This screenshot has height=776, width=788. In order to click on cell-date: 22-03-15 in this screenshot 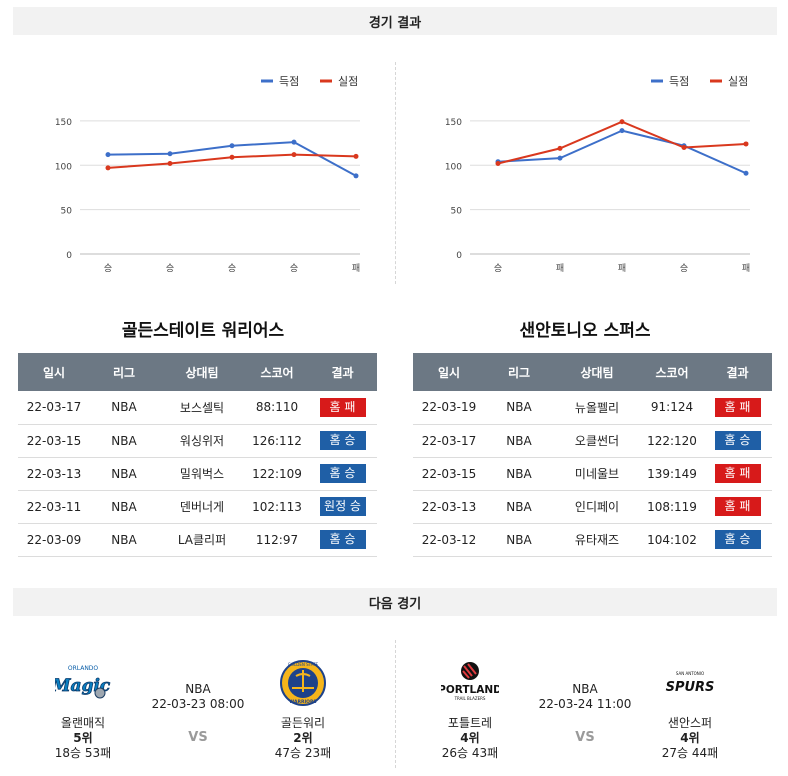, I will do `click(449, 474)`.